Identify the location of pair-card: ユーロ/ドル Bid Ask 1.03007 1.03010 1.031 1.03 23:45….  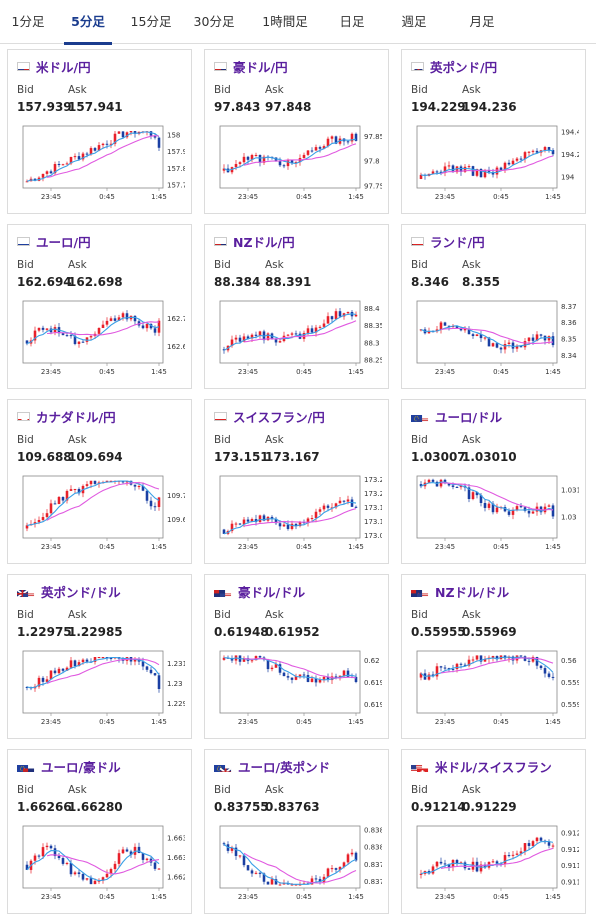
(493, 481).